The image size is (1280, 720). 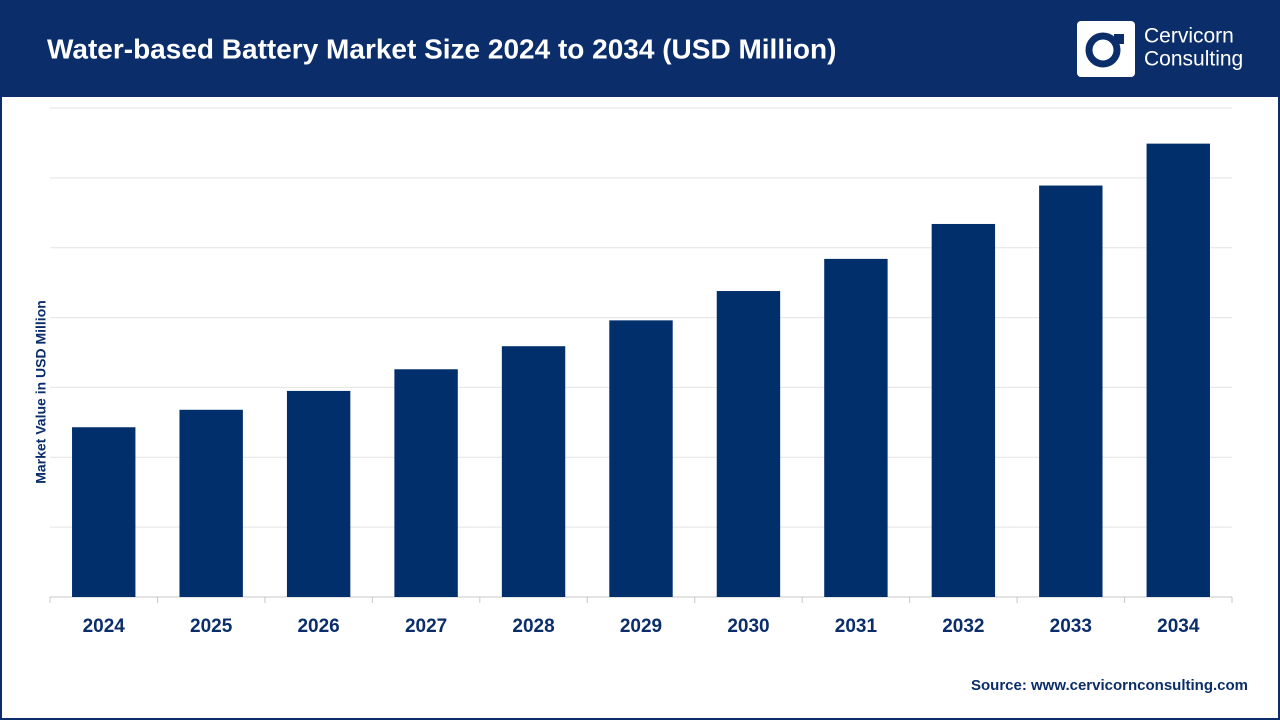 What do you see at coordinates (748, 626) in the screenshot?
I see `x-tick-label: 2030` at bounding box center [748, 626].